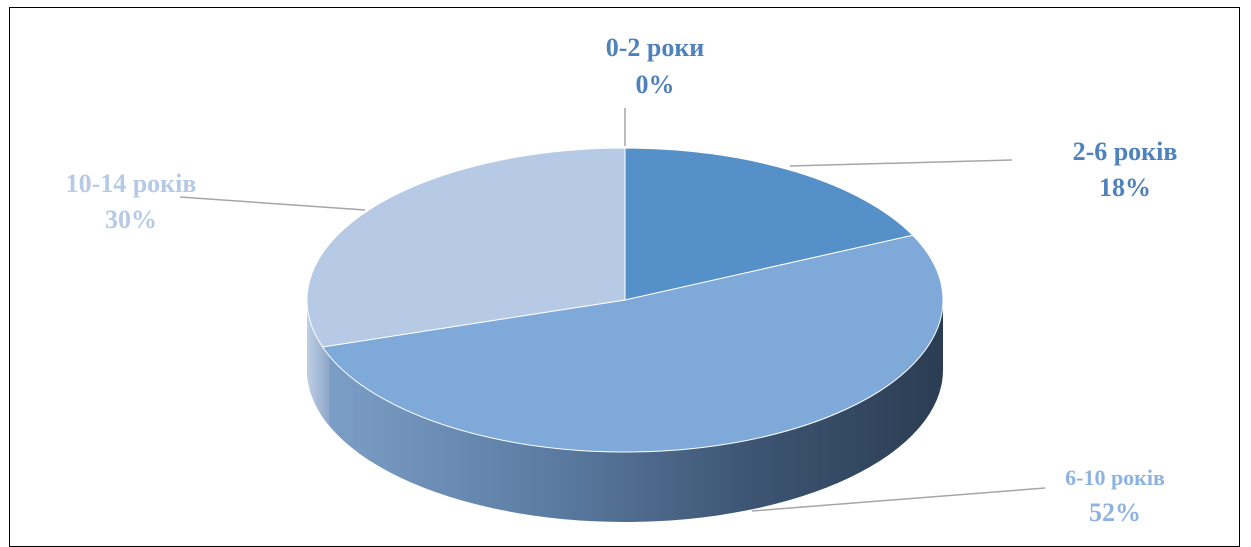  Describe the element at coordinates (131, 219) in the screenshot. I see `slice-value-label: 30%` at that location.